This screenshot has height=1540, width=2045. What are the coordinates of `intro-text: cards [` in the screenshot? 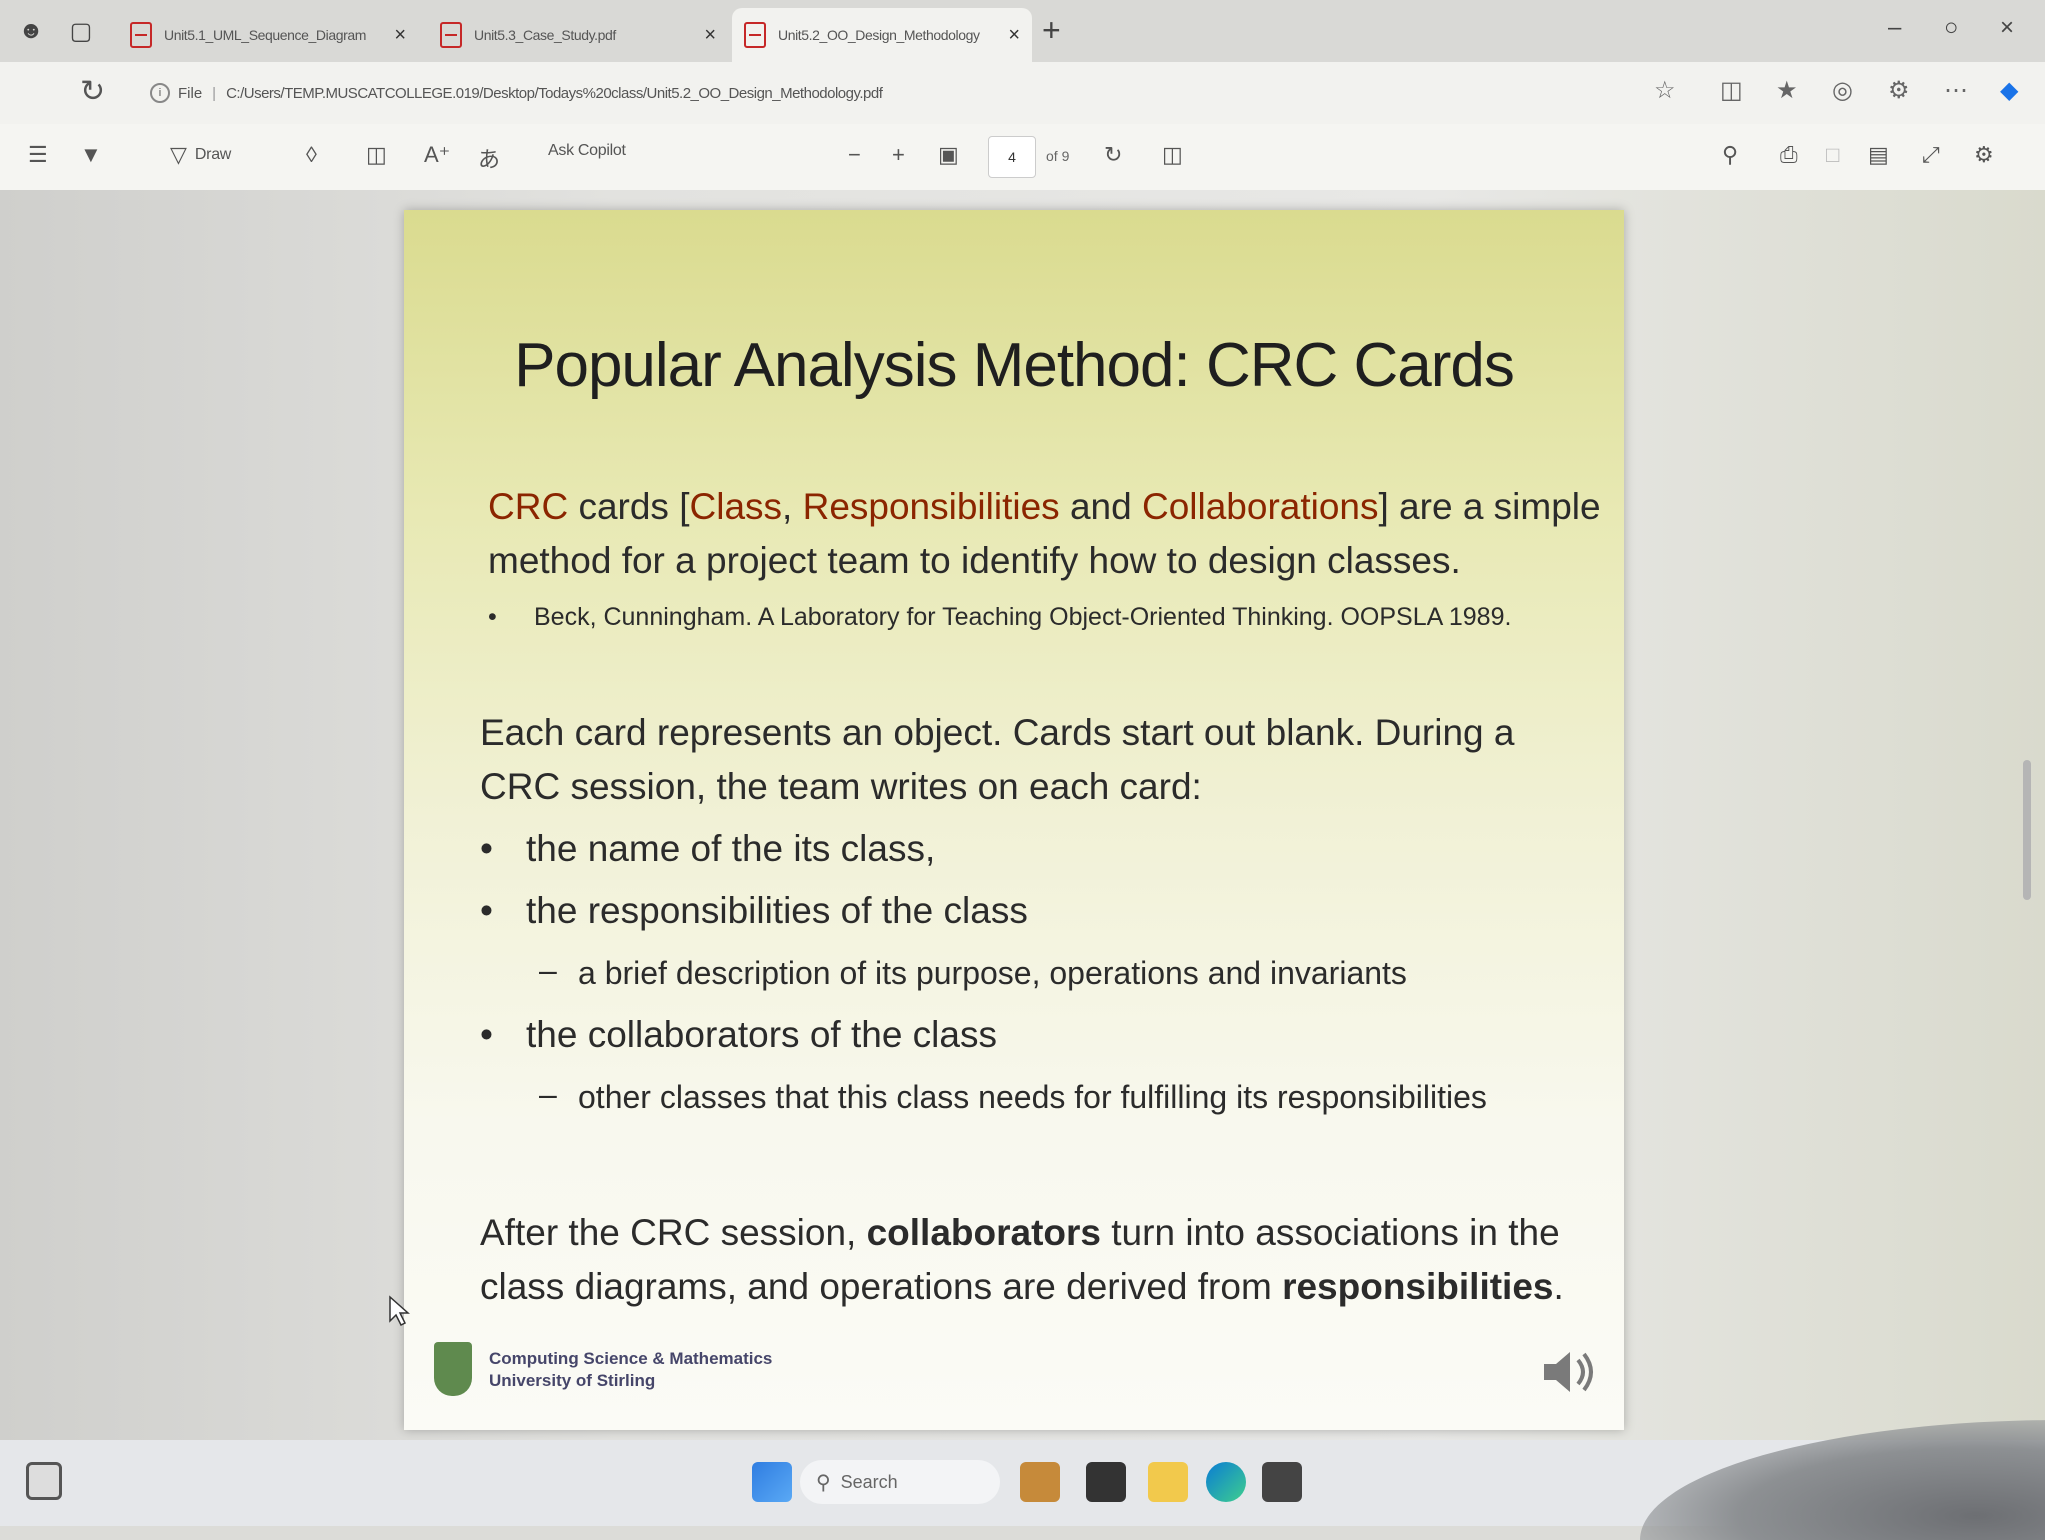 It's located at (629, 506).